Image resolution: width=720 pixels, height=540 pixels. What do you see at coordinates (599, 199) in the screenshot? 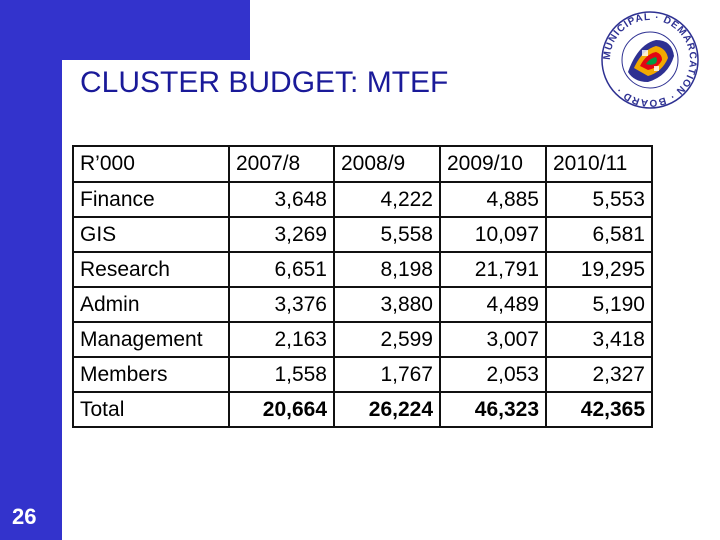
I see `table-cell: 5,553` at bounding box center [599, 199].